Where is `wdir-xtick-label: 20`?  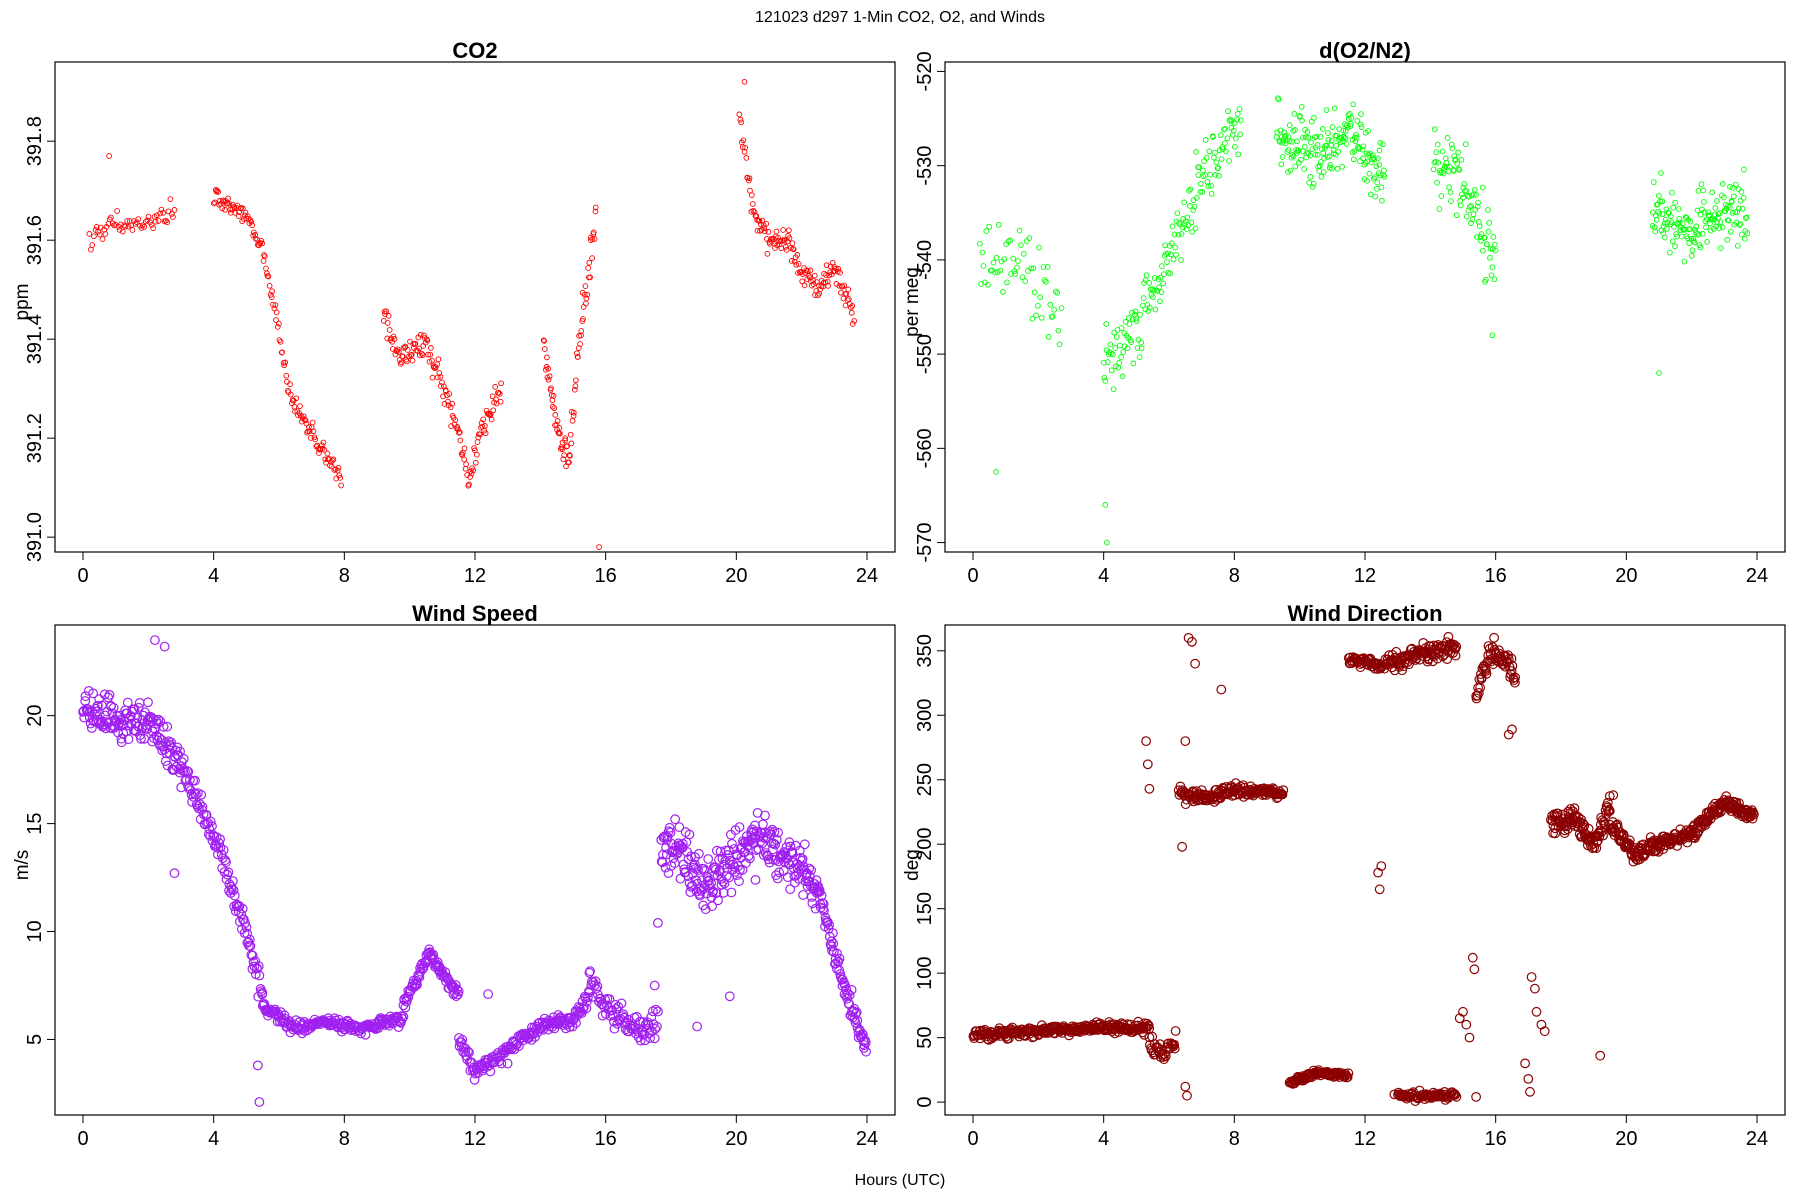
wdir-xtick-label: 20 is located at coordinates (1626, 1139).